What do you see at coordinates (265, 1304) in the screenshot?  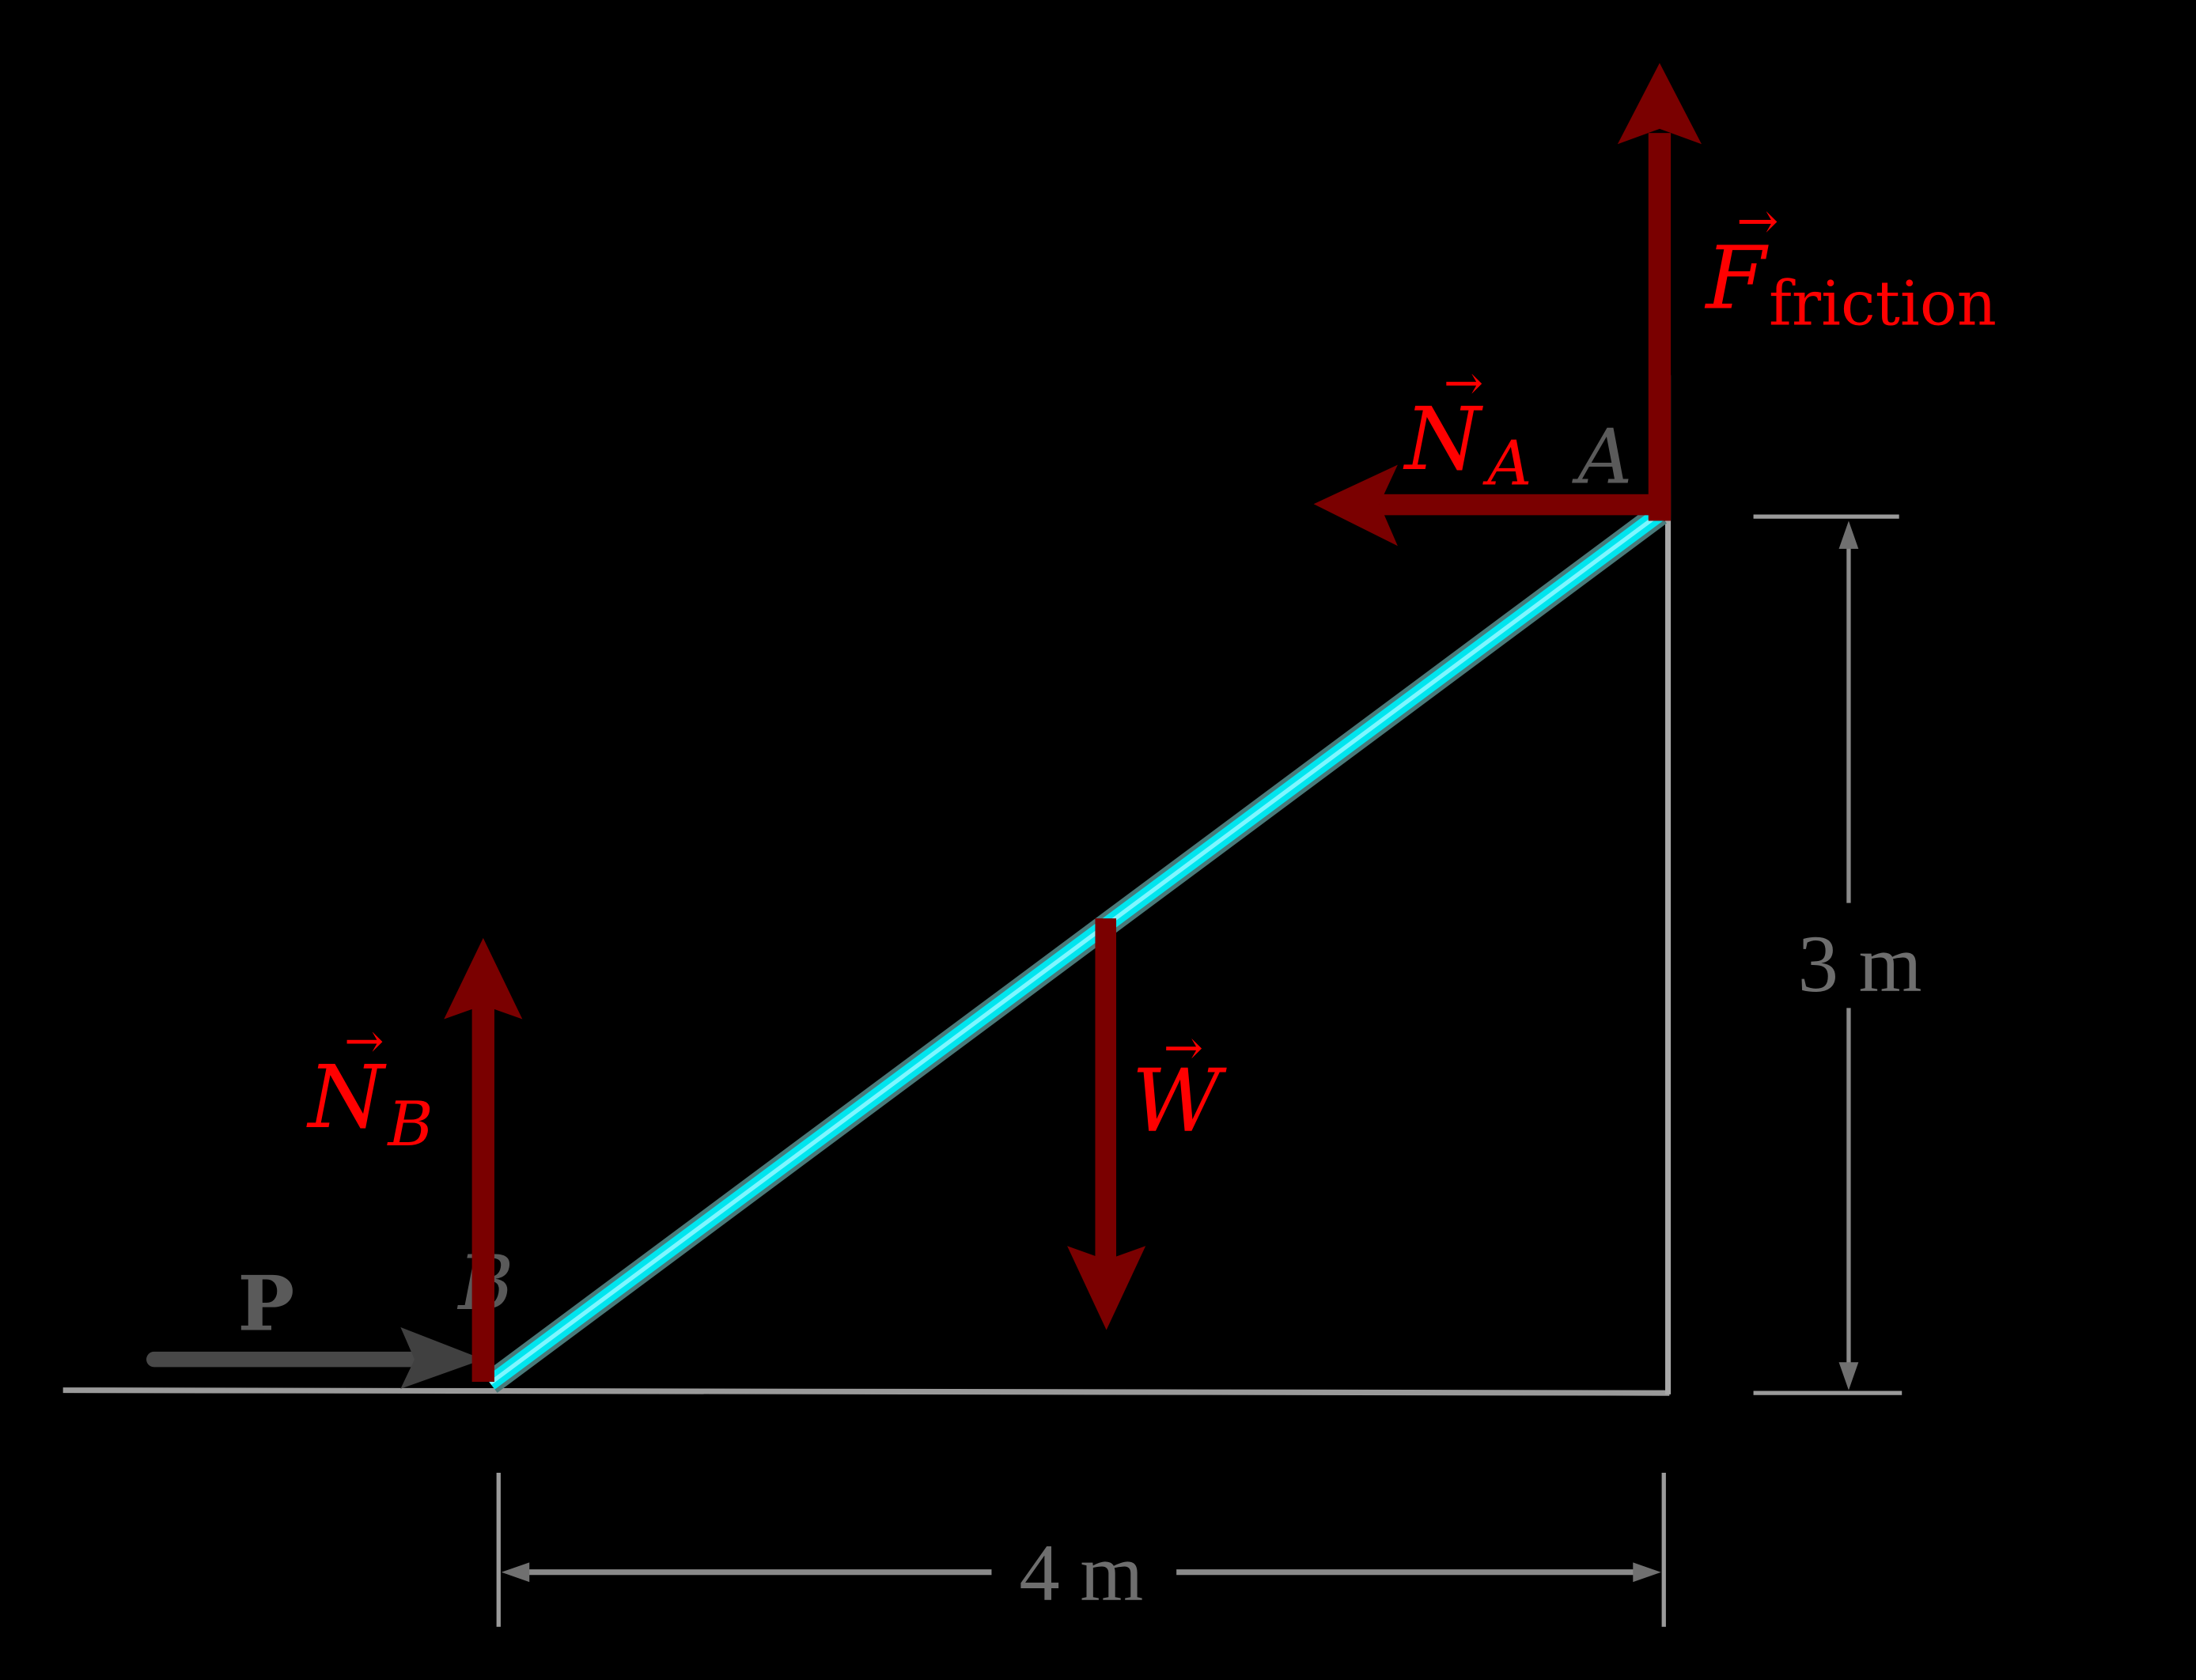 I see `push-force-label: P` at bounding box center [265, 1304].